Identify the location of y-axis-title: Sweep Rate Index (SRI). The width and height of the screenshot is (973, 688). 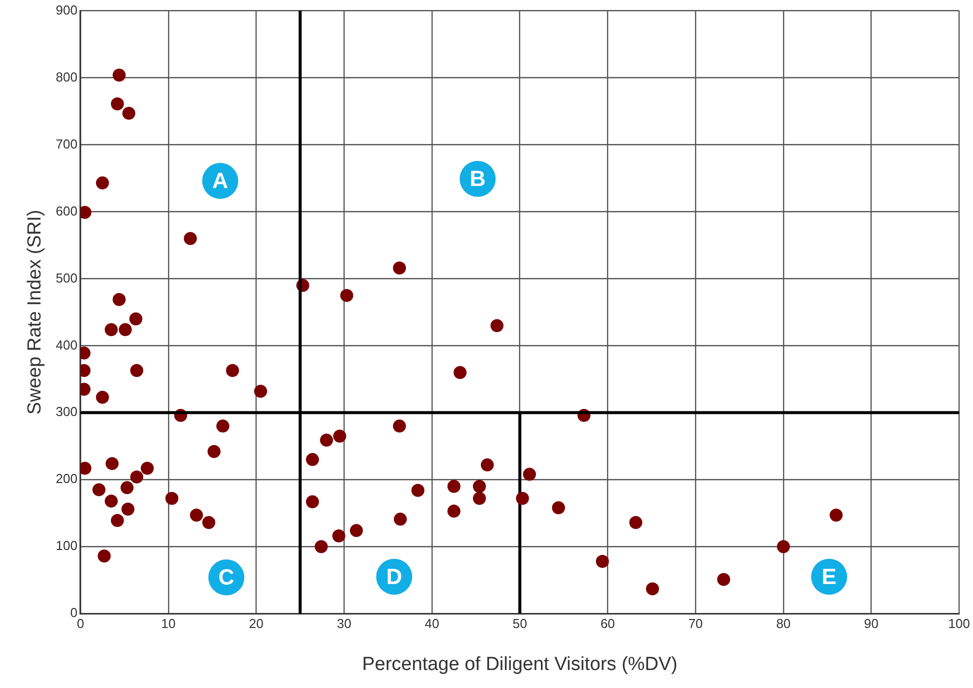
(35, 312).